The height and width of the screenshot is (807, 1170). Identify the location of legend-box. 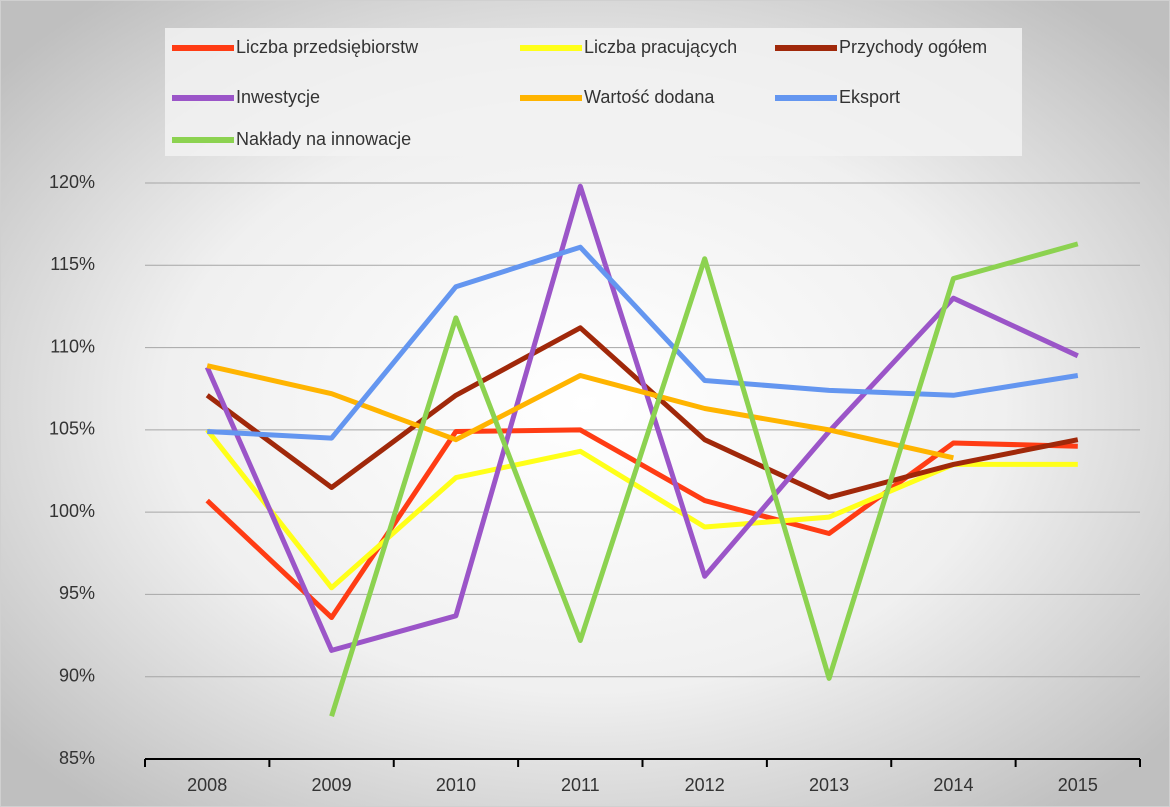
(593, 92).